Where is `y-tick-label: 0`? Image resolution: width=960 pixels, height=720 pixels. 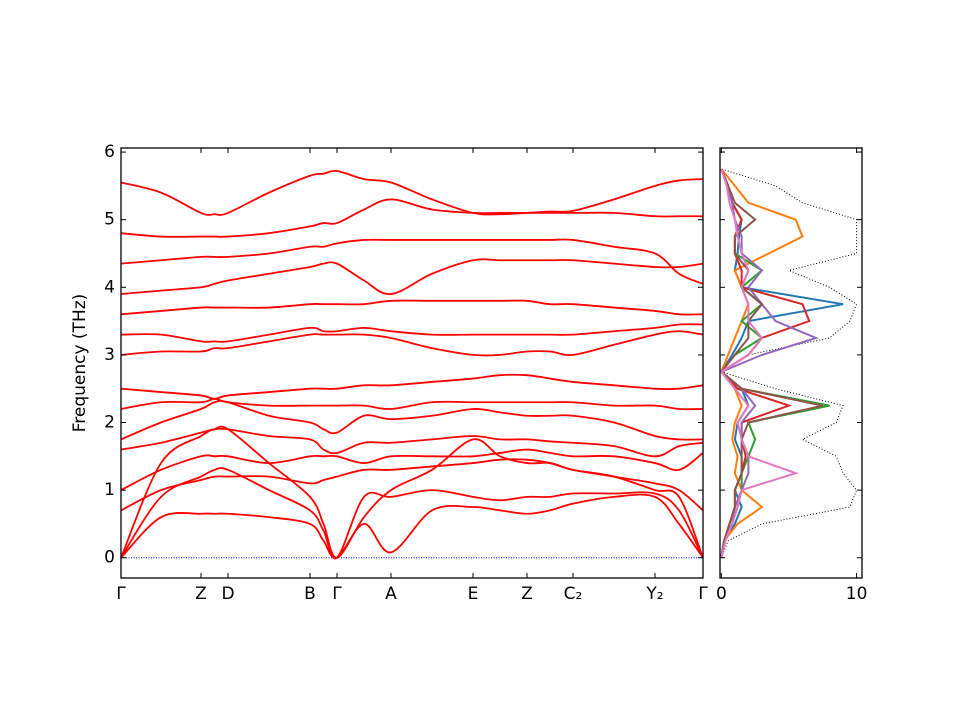 y-tick-label: 0 is located at coordinates (109, 558).